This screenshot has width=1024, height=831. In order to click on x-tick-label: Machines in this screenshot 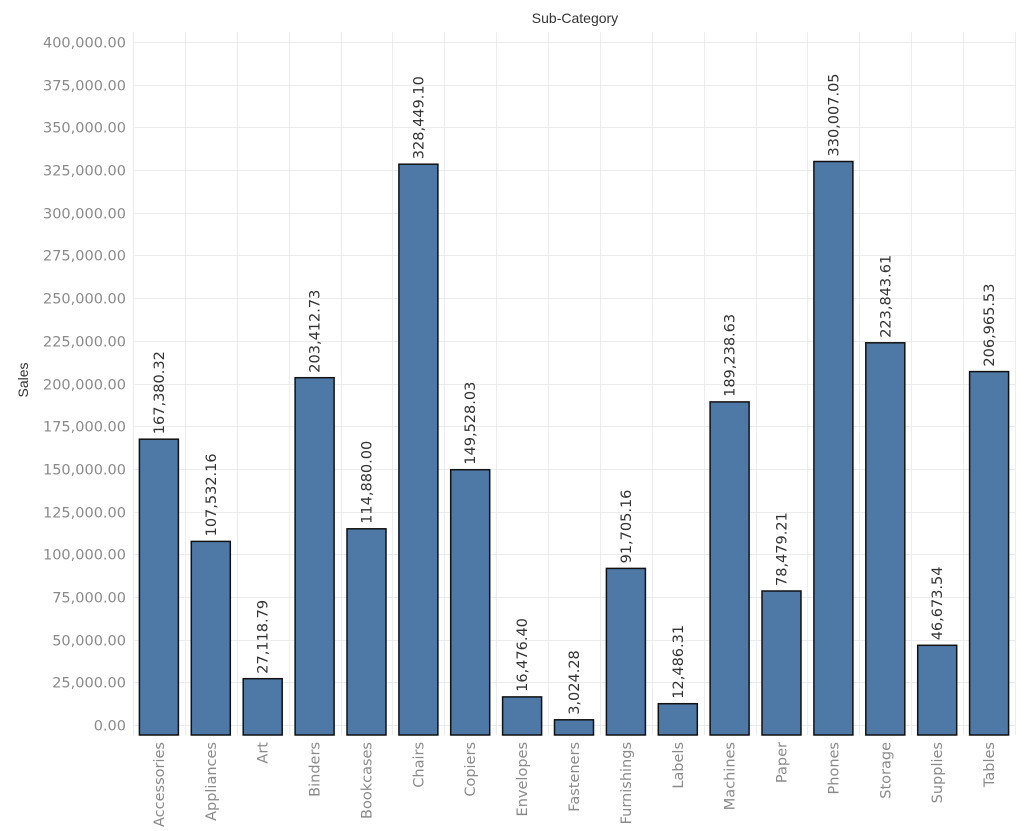, I will do `click(731, 776)`.